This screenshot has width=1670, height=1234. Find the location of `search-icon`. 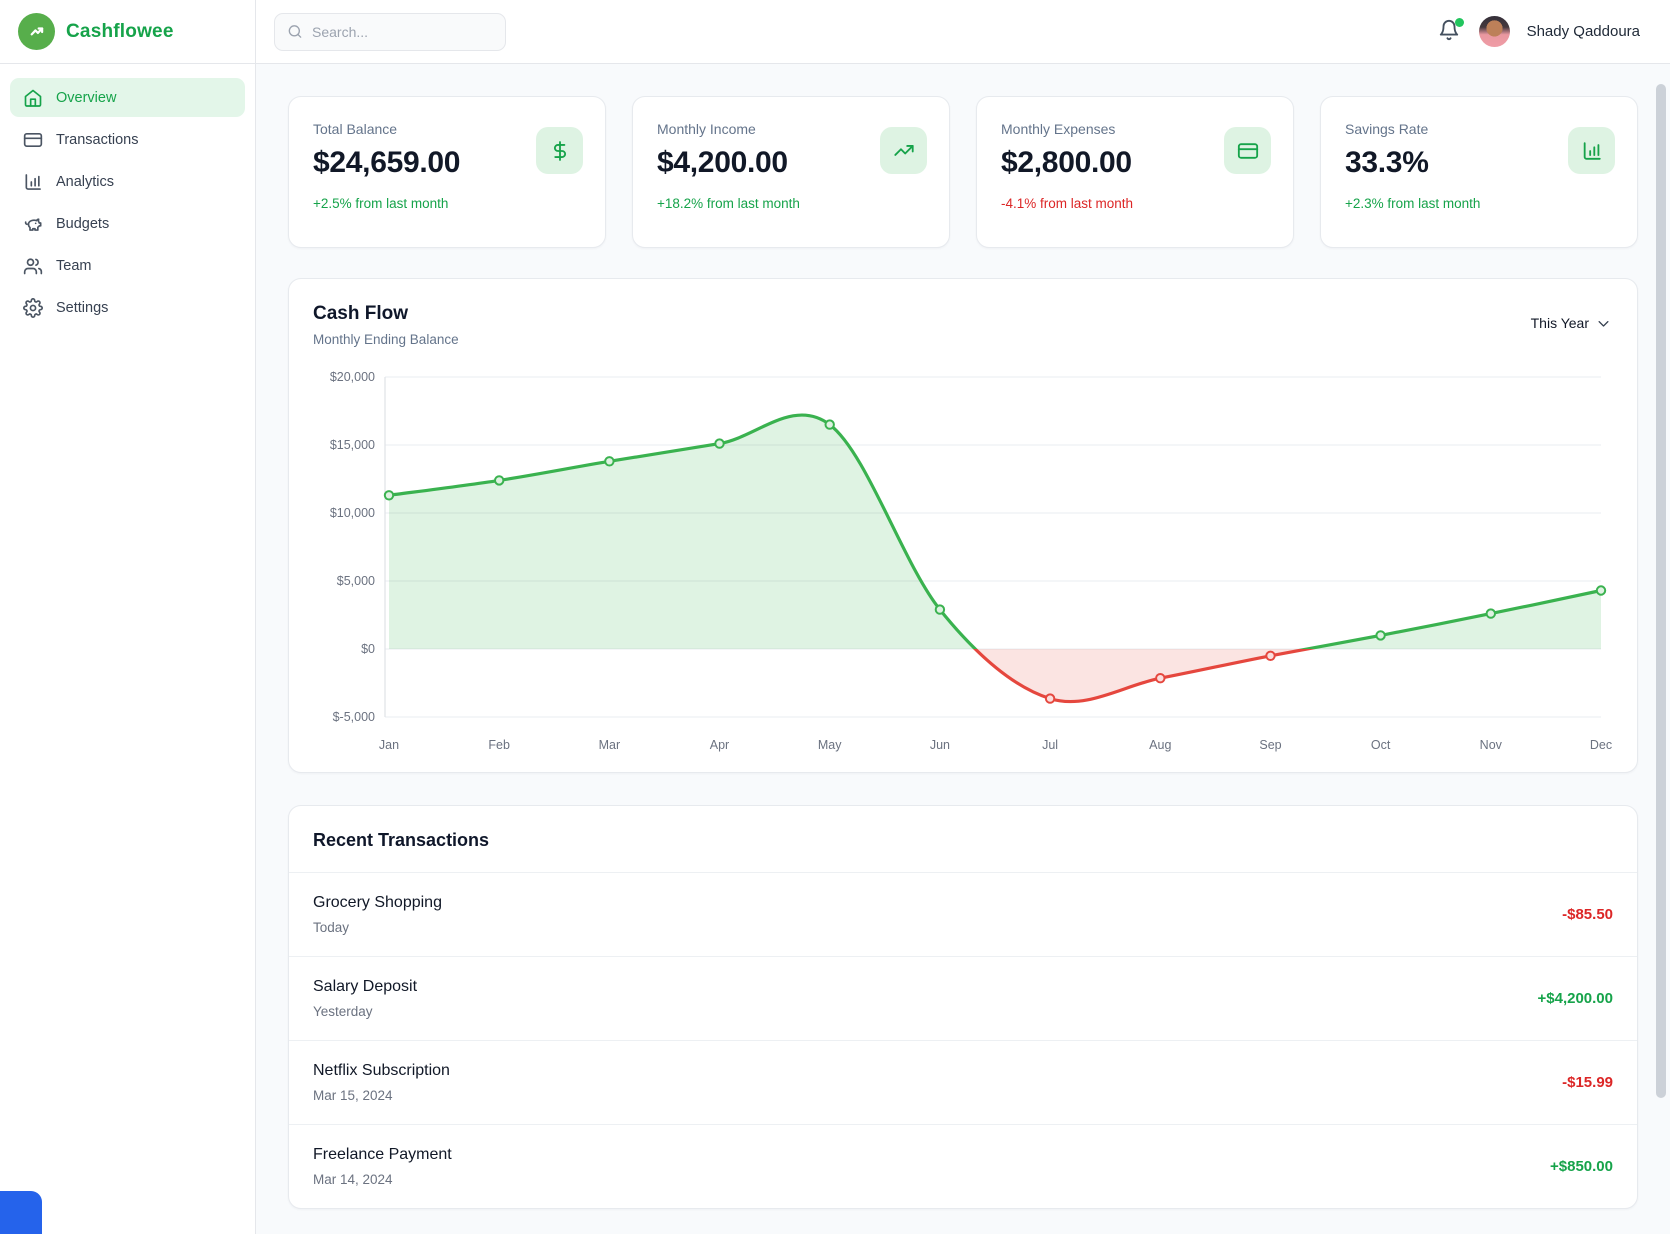

search-icon is located at coordinates (295, 31).